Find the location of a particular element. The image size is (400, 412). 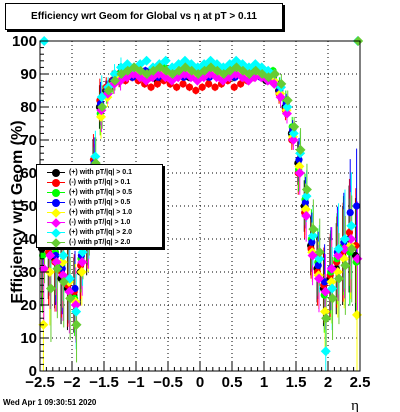

x-tick-label: 2.5 is located at coordinates (360, 382).